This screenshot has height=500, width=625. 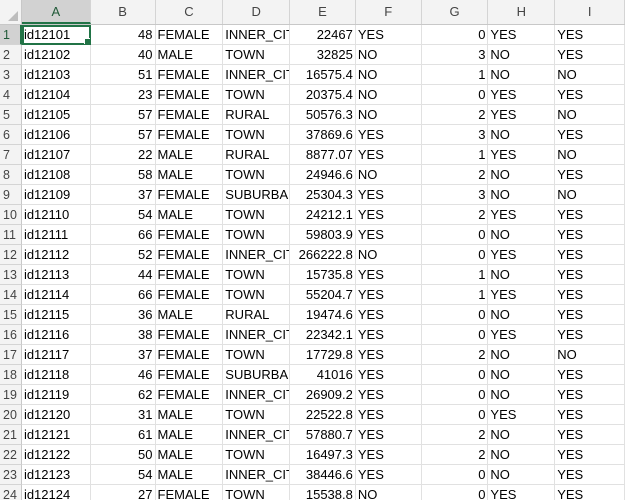 I want to click on row-header: 7, so click(x=11, y=155).